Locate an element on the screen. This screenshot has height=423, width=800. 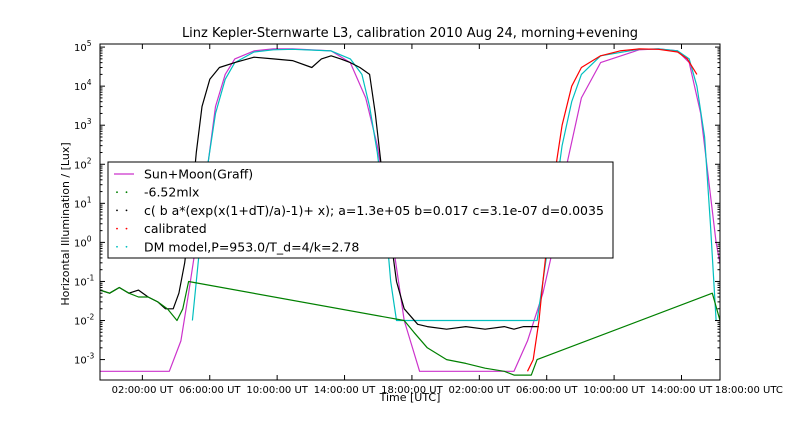
legend-label: calibrated is located at coordinates (175, 228).